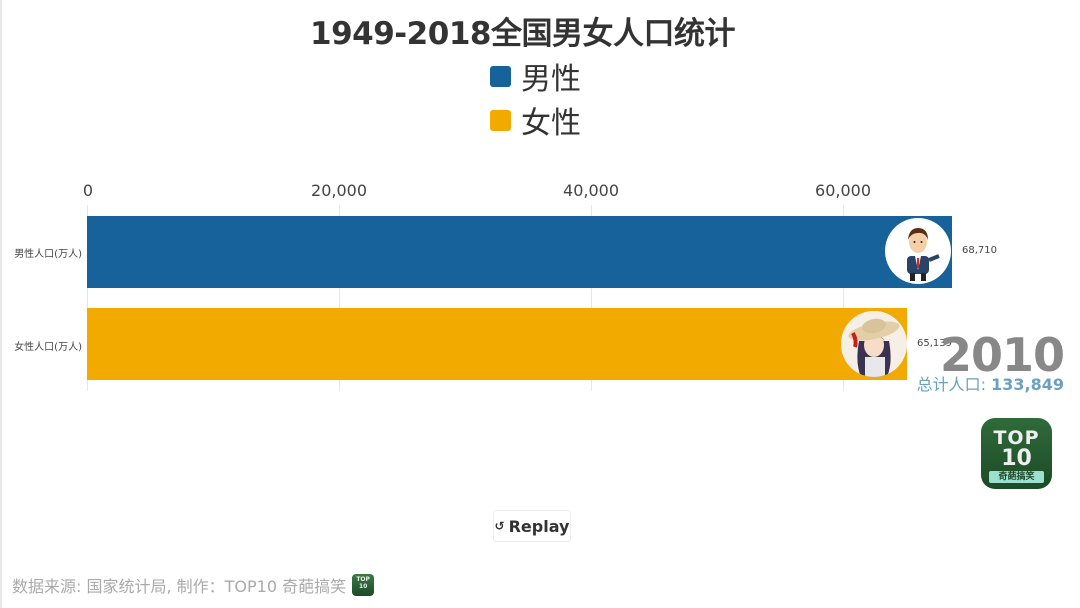  Describe the element at coordinates (843, 190) in the screenshot. I see `x-tick-60000: 60,000` at that location.